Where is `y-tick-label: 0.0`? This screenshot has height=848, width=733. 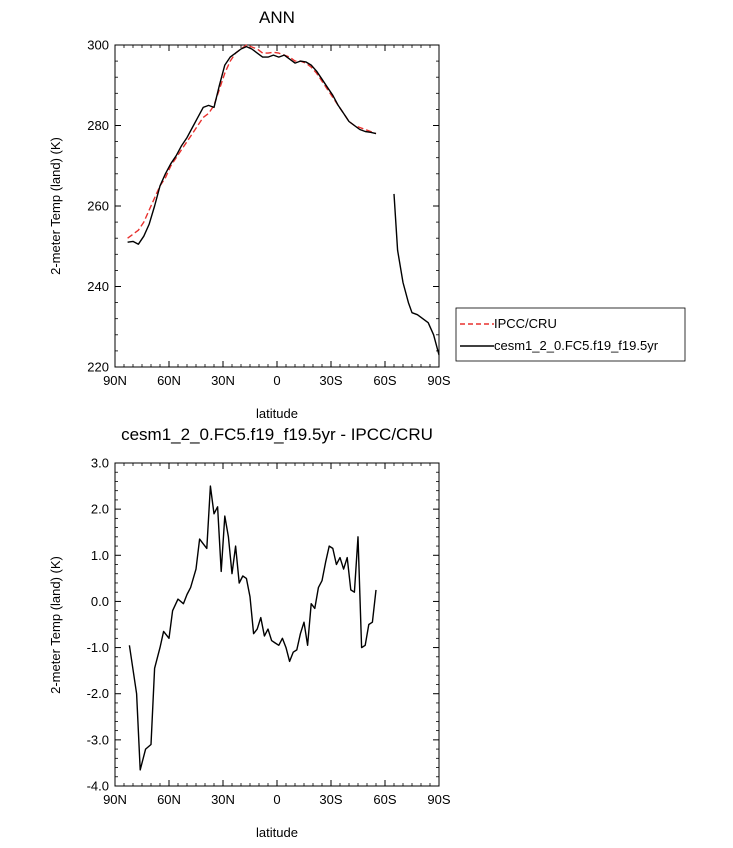
y-tick-label: 0.0 is located at coordinates (100, 601).